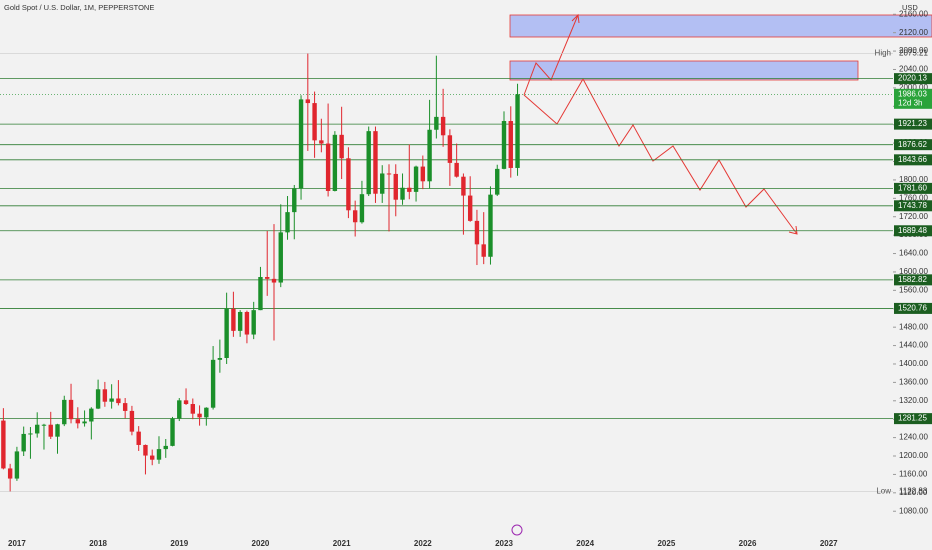 This screenshot has height=550, width=932. What do you see at coordinates (423, 543) in the screenshot?
I see `x-tick-label: 2022` at bounding box center [423, 543].